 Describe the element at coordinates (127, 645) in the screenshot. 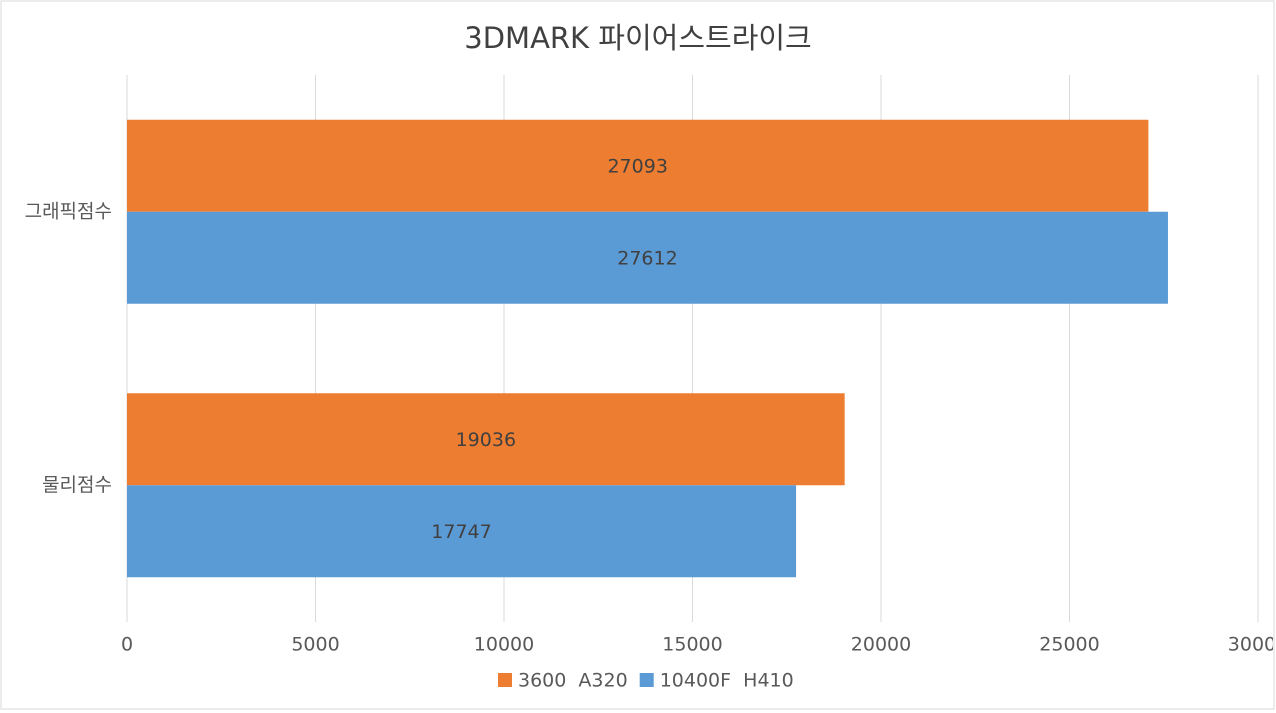

I see `x-tick-label: 0` at that location.